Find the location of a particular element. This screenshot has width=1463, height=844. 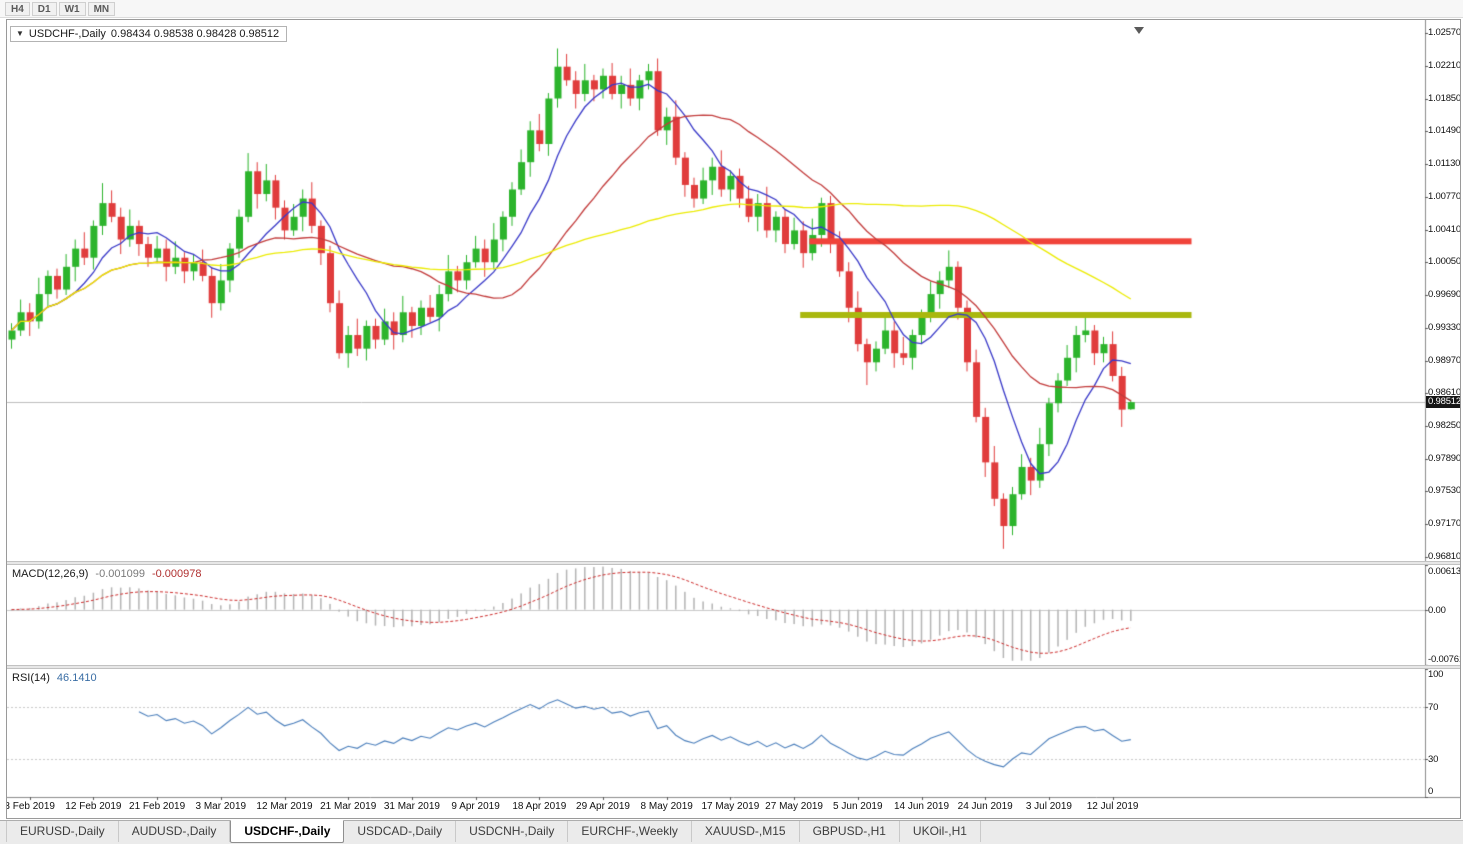

time-axis-label: 27 May 2019 is located at coordinates (794, 806).